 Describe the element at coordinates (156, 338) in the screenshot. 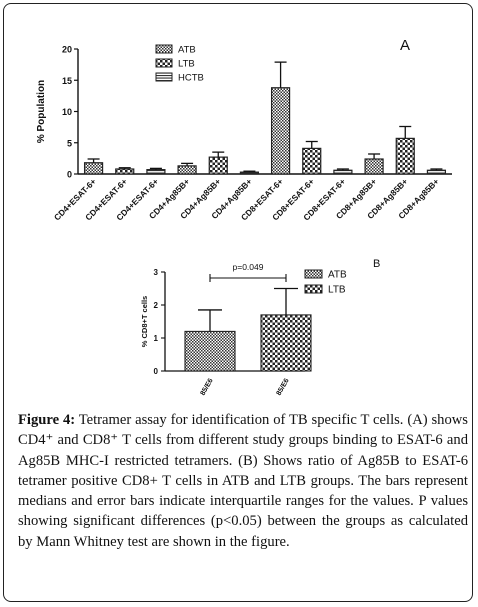

I see `y-tick-label: 1` at that location.